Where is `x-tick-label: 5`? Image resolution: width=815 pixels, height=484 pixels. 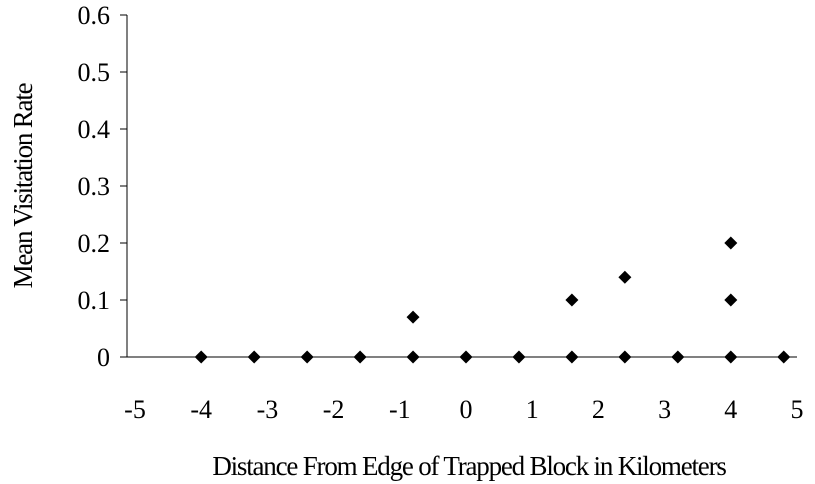
x-tick-label: 5 is located at coordinates (797, 409).